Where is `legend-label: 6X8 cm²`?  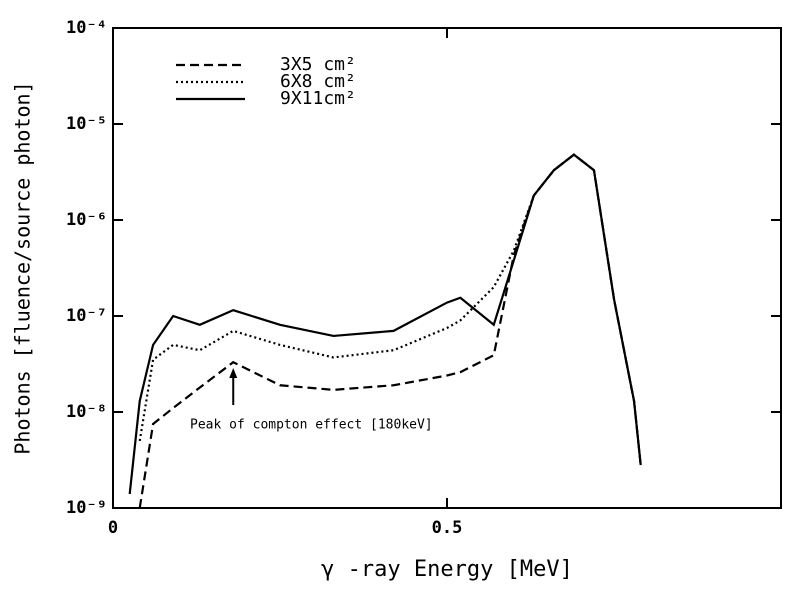
legend-label: 6X8 cm² is located at coordinates (318, 81).